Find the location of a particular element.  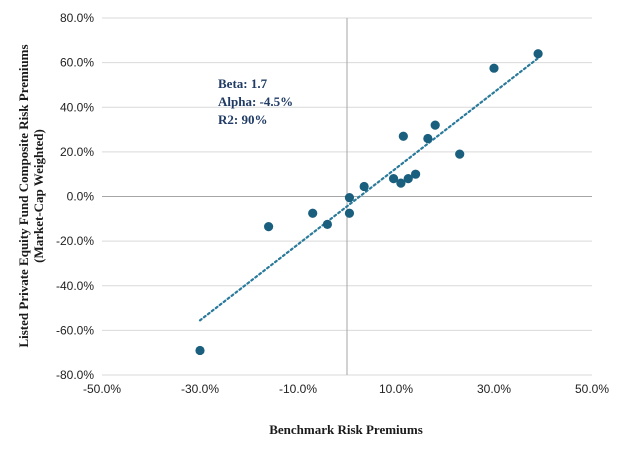

y-tick-label: 40.0% is located at coordinates (77, 107).